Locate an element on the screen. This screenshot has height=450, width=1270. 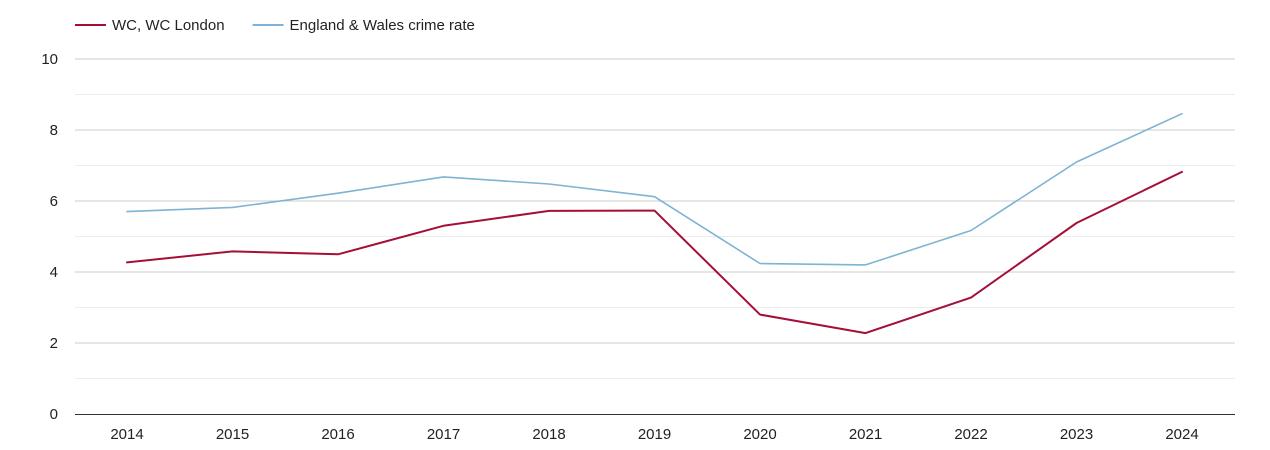
x-tick-label: 2019 is located at coordinates (654, 434).